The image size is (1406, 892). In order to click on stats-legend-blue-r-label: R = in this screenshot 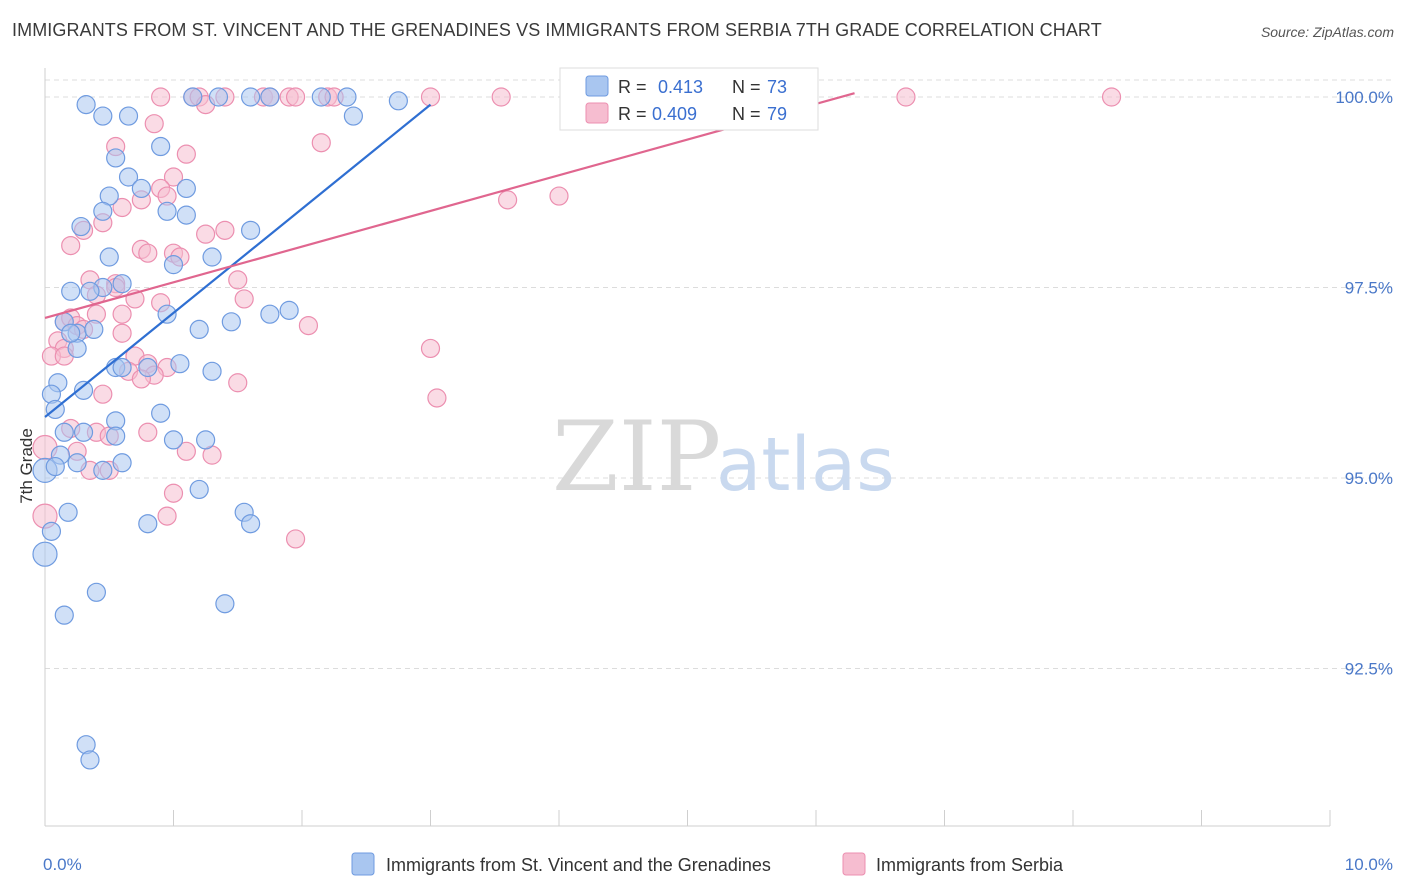, I will do `click(632, 87)`.